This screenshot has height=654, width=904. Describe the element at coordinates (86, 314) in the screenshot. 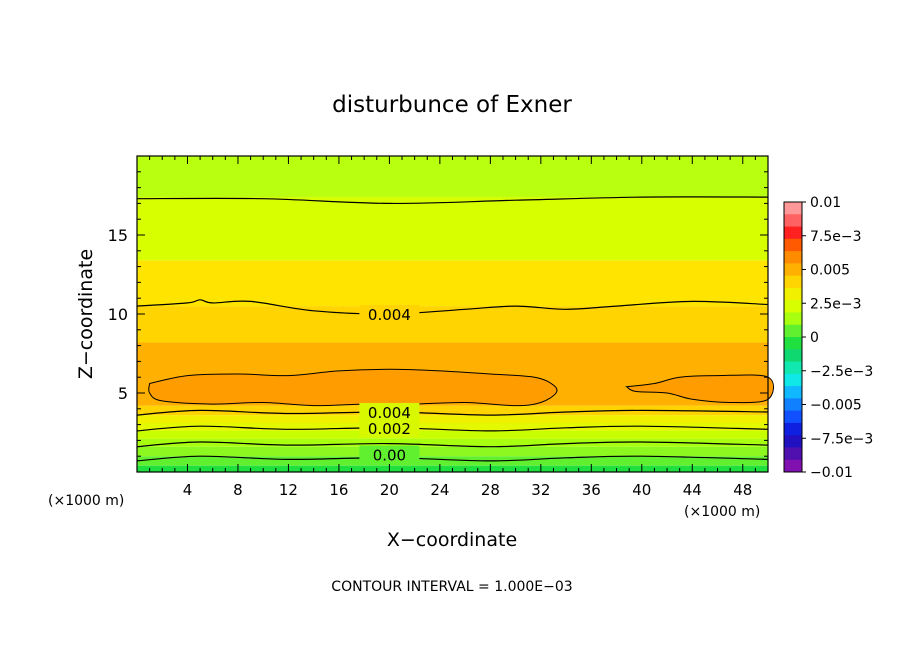

I see `y-axis-label: Z−coordinate` at that location.